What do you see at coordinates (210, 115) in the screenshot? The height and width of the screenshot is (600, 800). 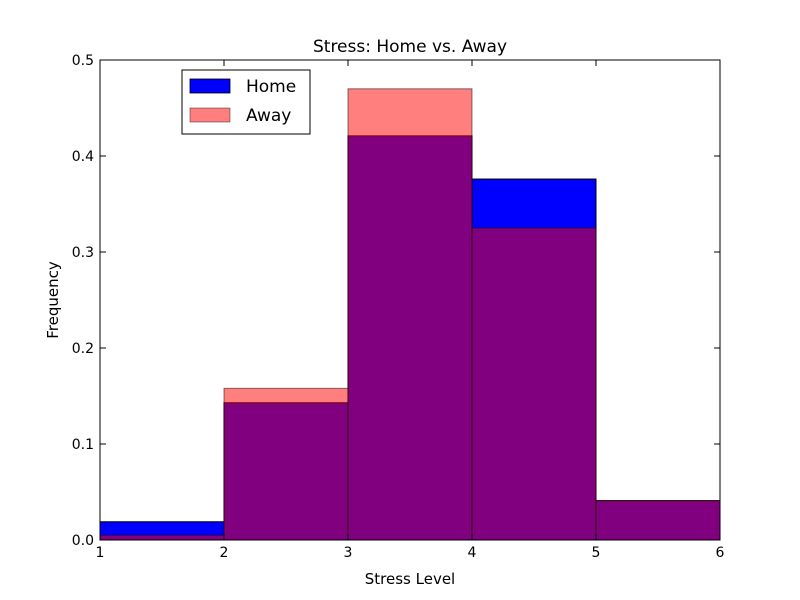 I see `legend-swatch-away` at bounding box center [210, 115].